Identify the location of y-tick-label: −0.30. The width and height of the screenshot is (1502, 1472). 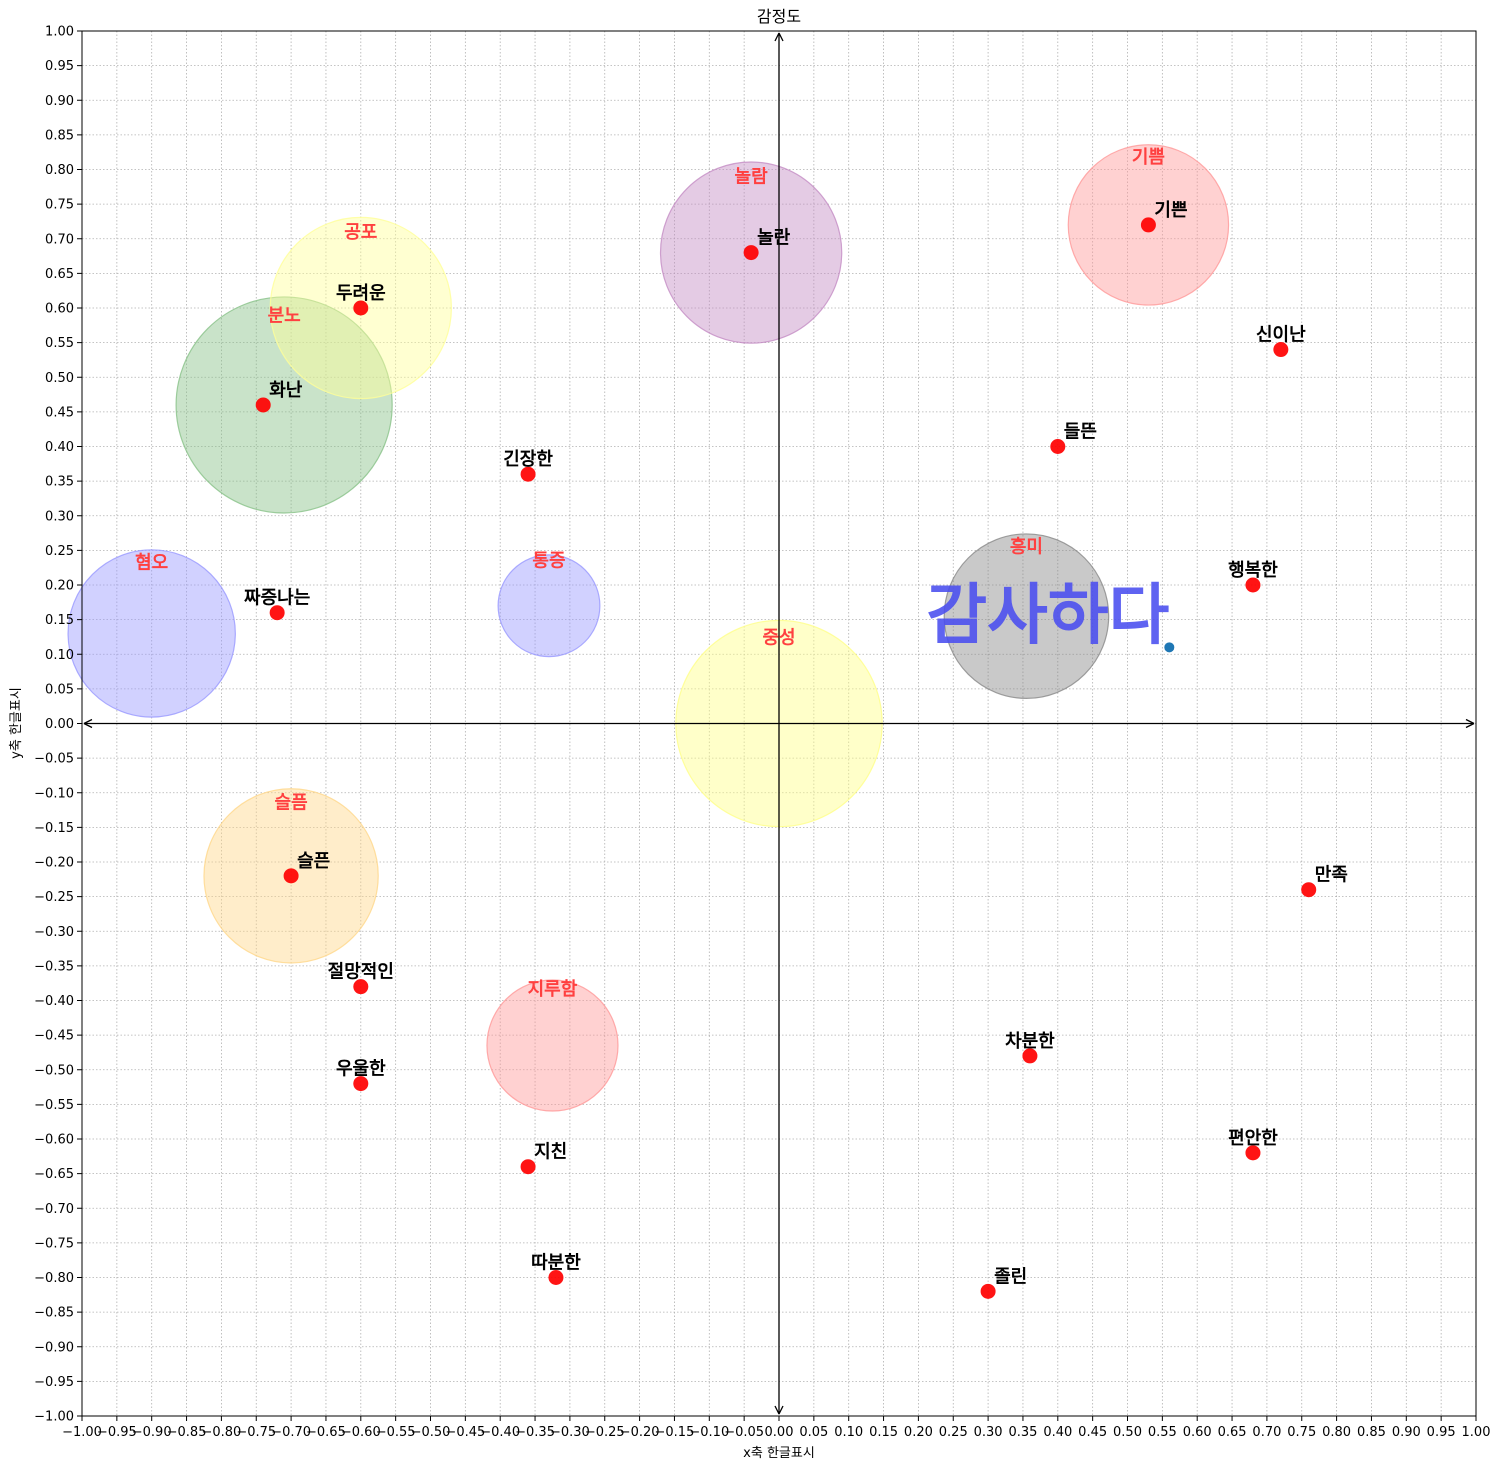
(54, 932).